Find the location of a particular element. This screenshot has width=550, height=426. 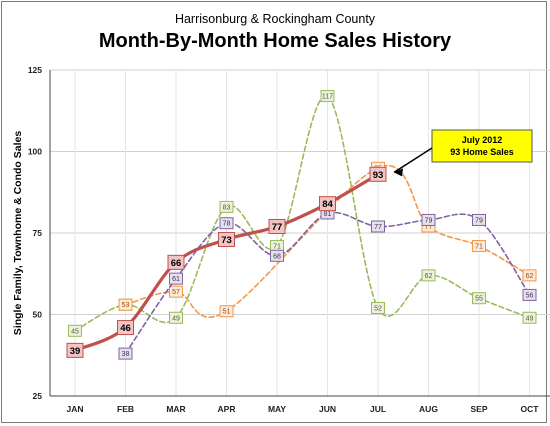

y-tick-label: 25 is located at coordinates (38, 396).